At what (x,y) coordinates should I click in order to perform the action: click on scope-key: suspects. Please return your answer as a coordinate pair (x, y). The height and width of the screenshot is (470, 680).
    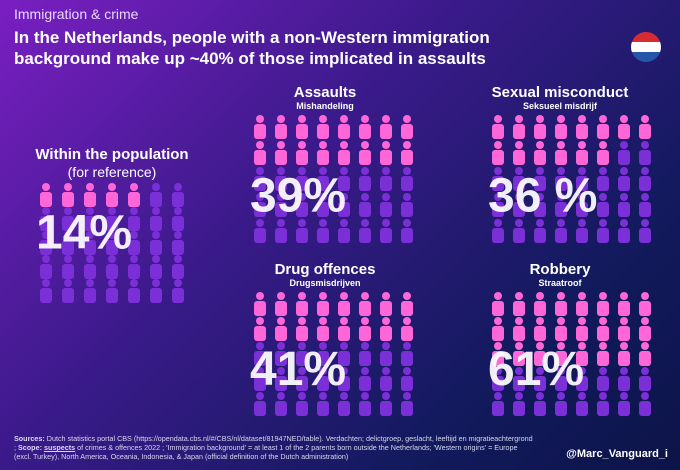
    Looking at the image, I should click on (59, 447).